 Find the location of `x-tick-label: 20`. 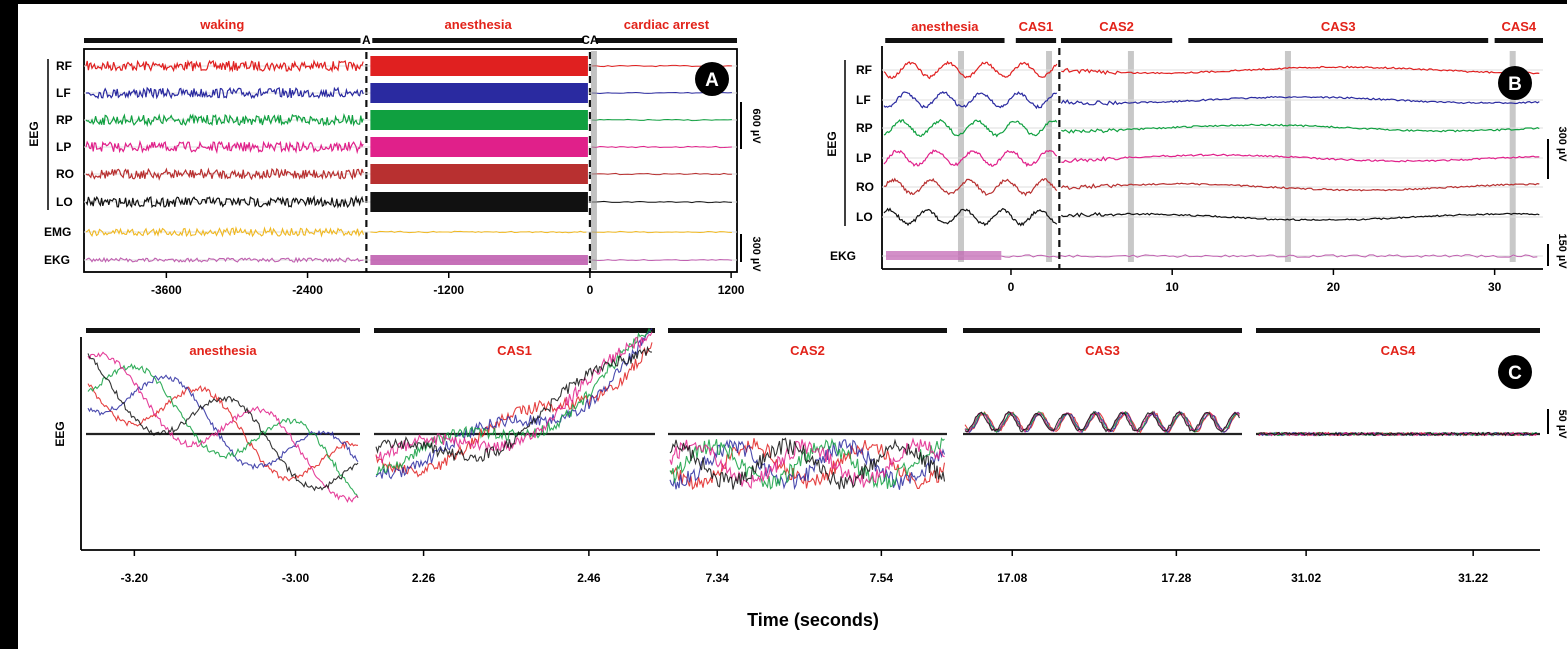

x-tick-label: 20 is located at coordinates (1334, 287).